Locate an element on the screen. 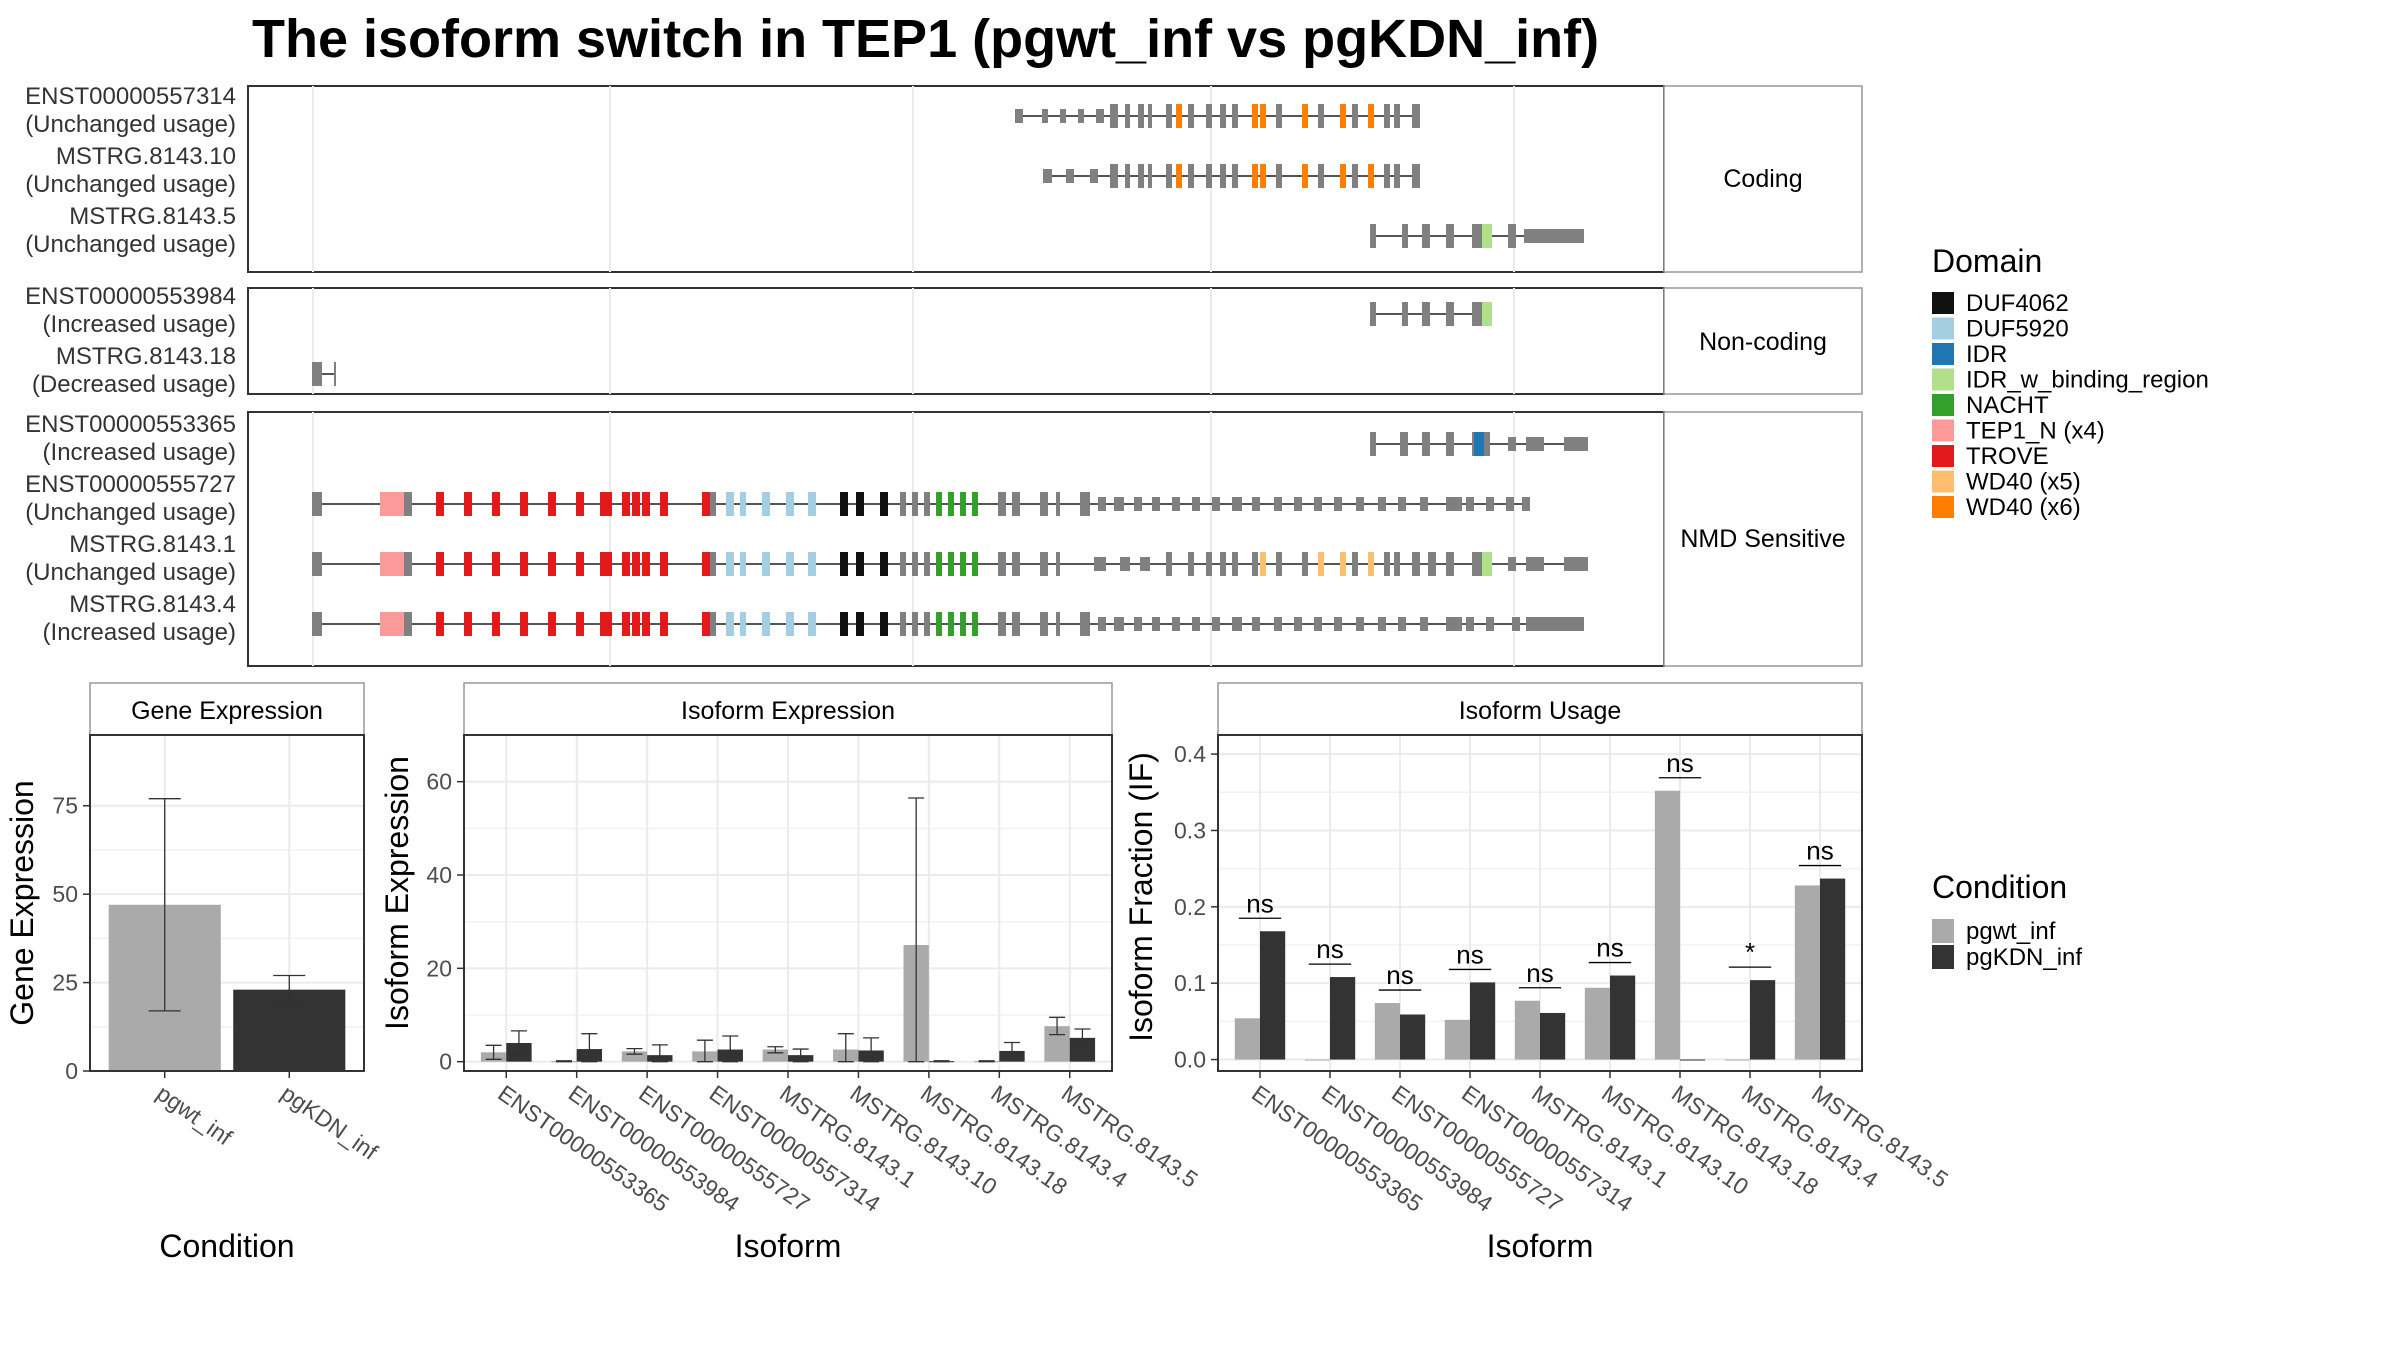 This screenshot has height=1350, width=2400. noncoding-tracks is located at coordinates (913, 341).